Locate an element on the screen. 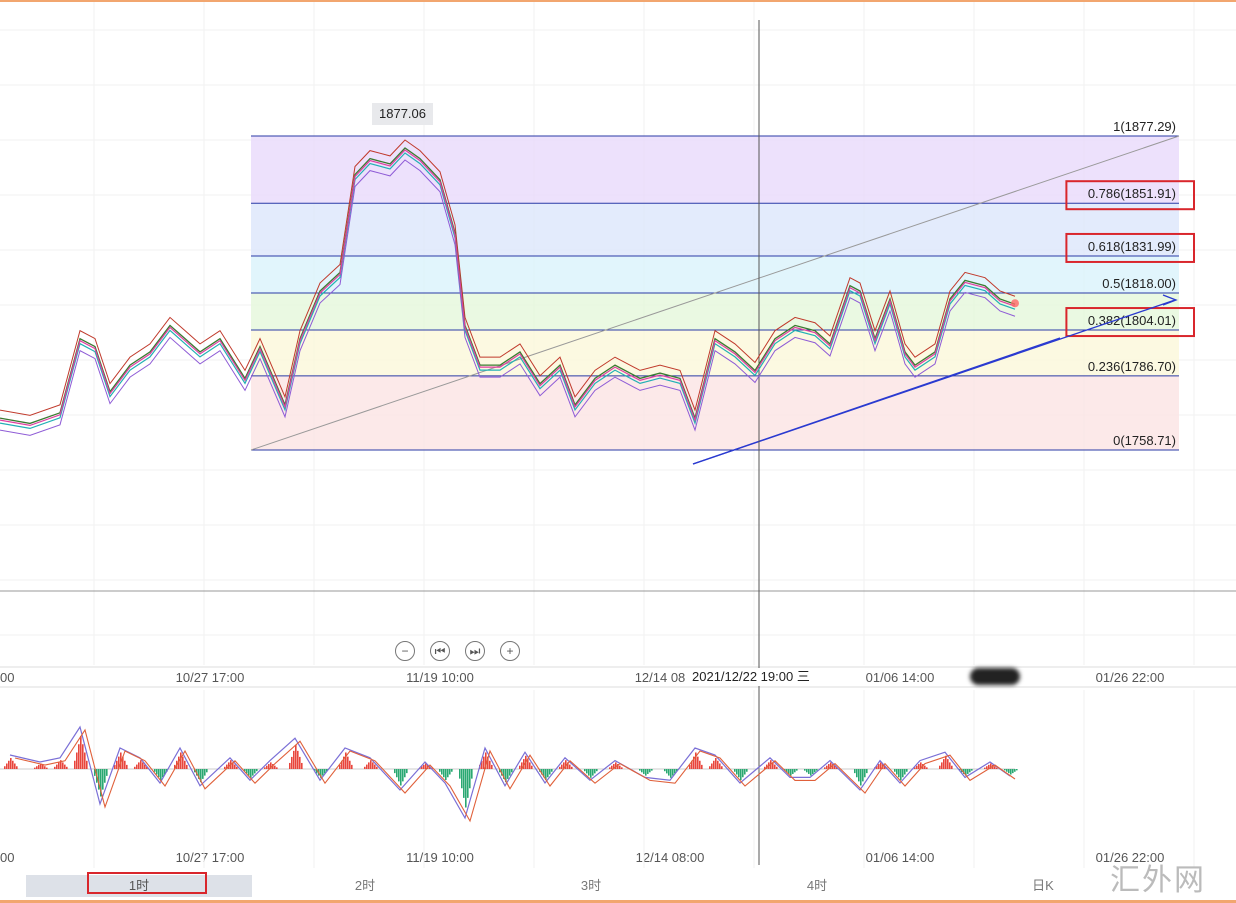 The image size is (1236, 903). tab-daily: 日K is located at coordinates (1043, 885).